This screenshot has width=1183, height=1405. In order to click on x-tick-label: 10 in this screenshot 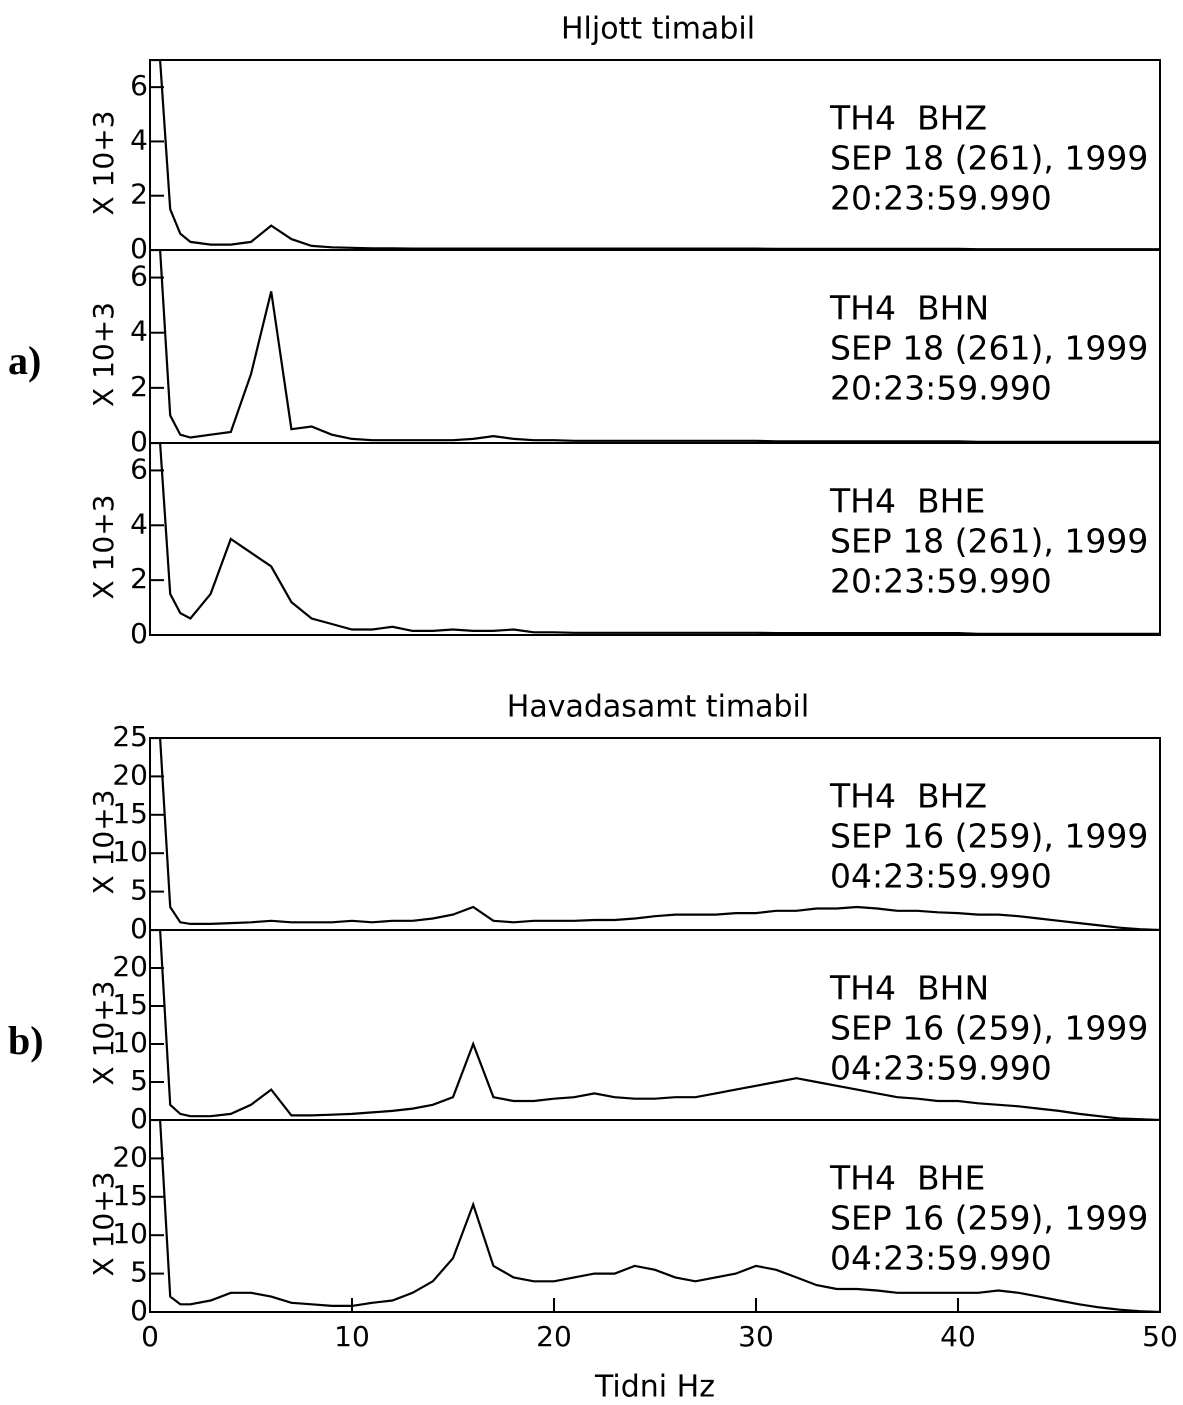, I will do `click(352, 1336)`.